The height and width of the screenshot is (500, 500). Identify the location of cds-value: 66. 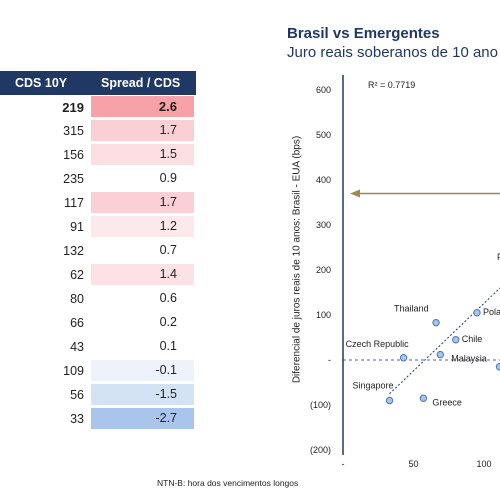
(77, 323).